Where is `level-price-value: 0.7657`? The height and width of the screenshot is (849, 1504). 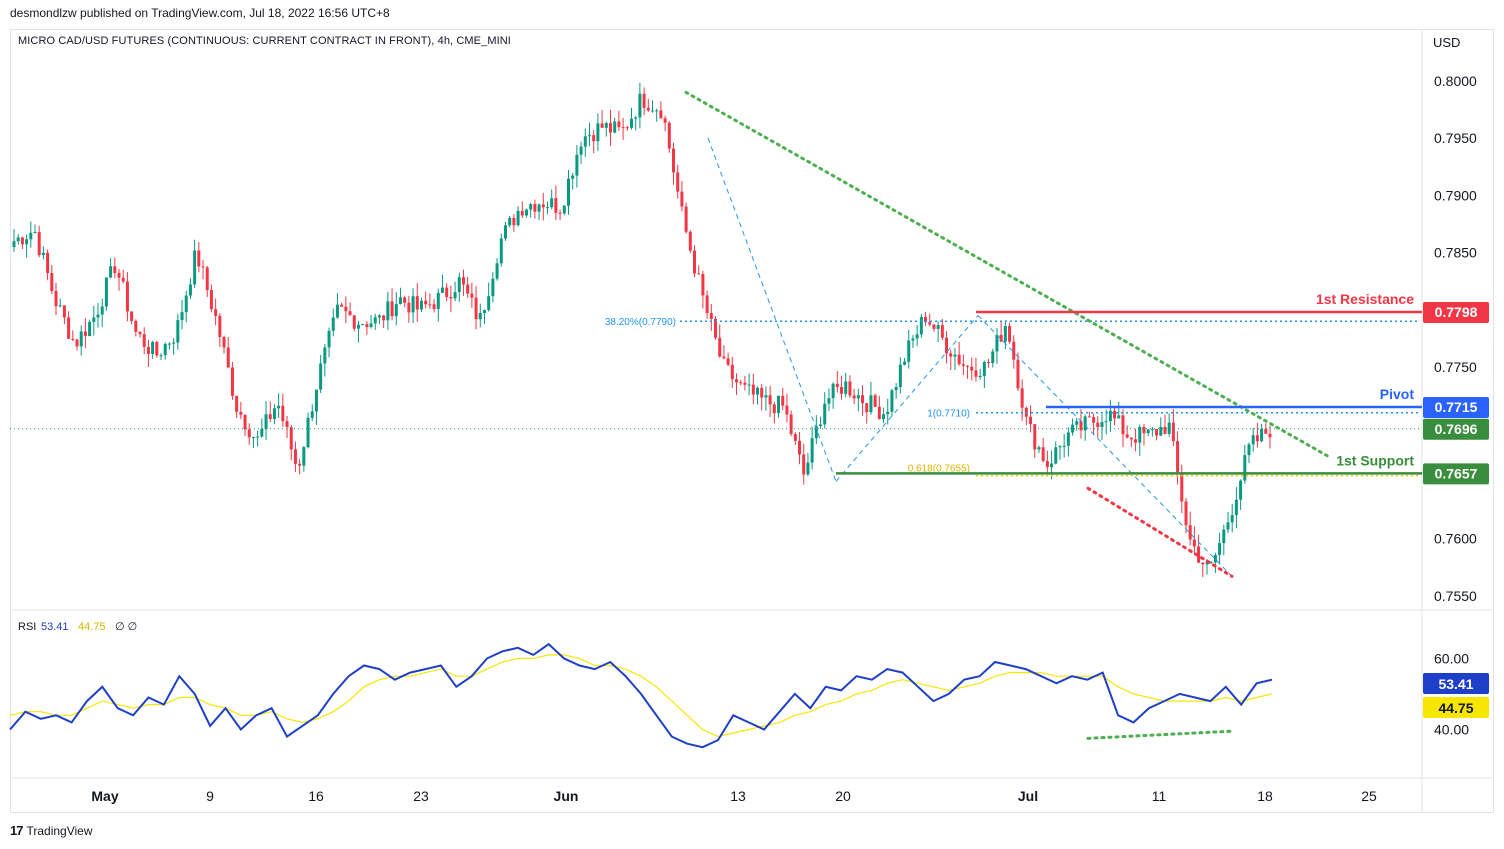 level-price-value: 0.7657 is located at coordinates (1456, 473).